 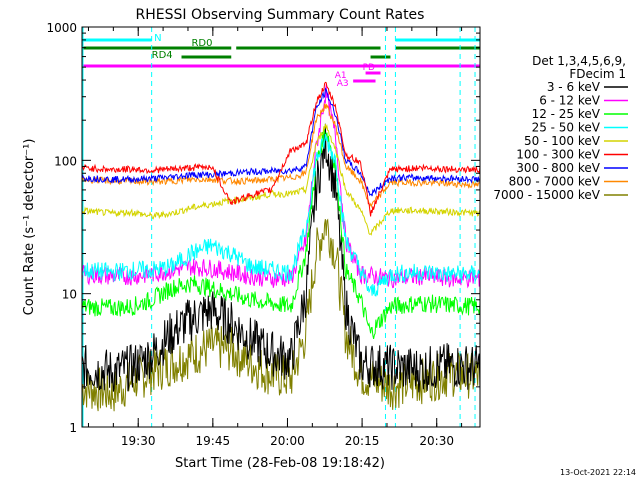 What do you see at coordinates (570, 101) in the screenshot?
I see `legend-entry-label: 6 - 12 keV` at bounding box center [570, 101].